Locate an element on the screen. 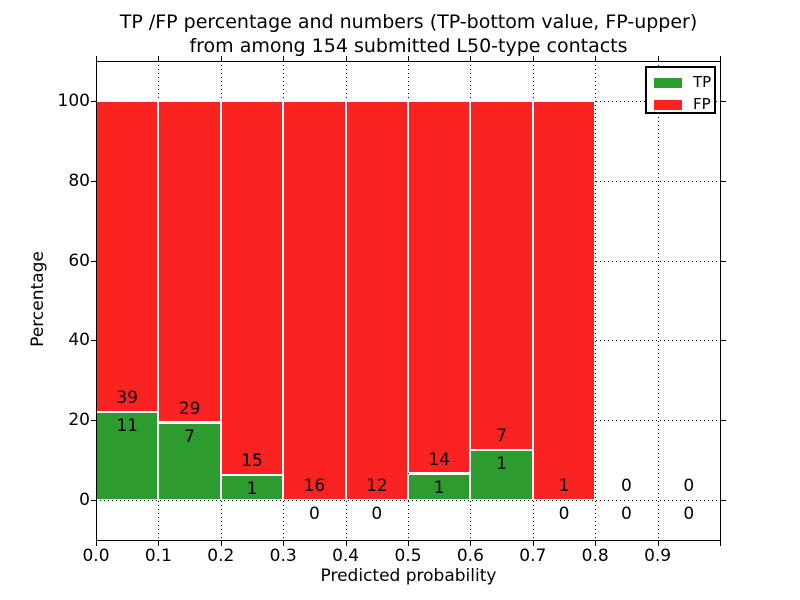 Image resolution: width=800 pixels, height=600 pixels. bar-fp-count-label: 16 is located at coordinates (314, 486).